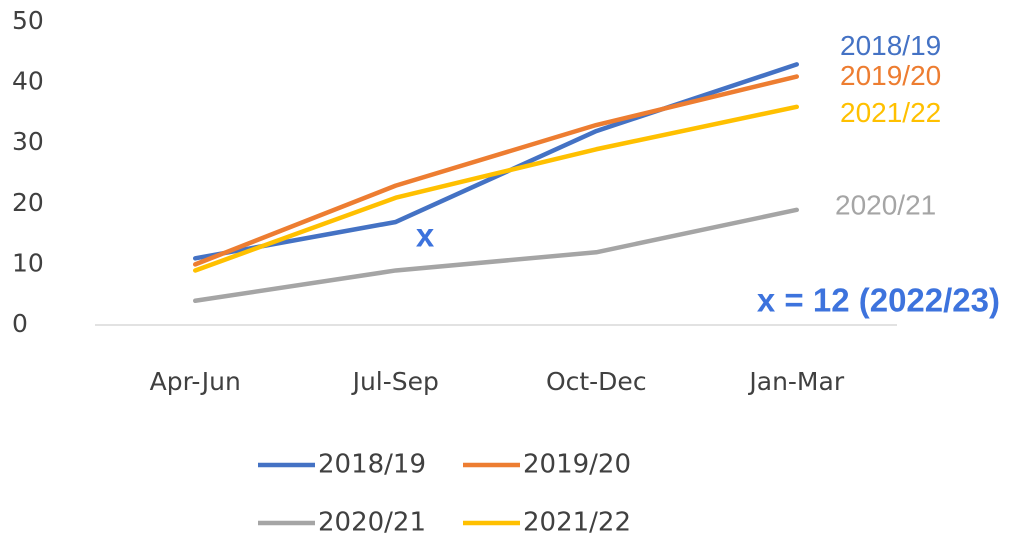 This screenshot has width=1017, height=545. What do you see at coordinates (395, 381) in the screenshot?
I see `x-tick-label: Jul-Sep` at bounding box center [395, 381].